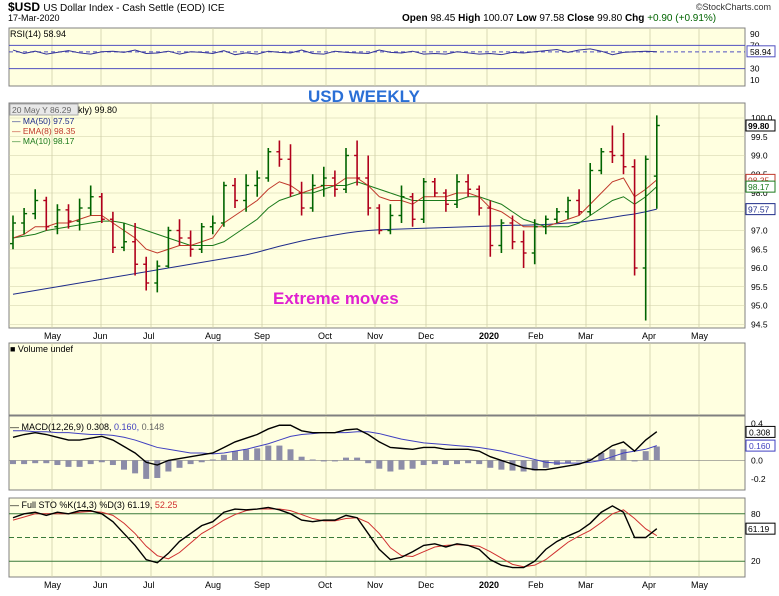 The image size is (779, 596). Describe the element at coordinates (41, 349) in the screenshot. I see `volume-label: ■ Volume undef` at that location.